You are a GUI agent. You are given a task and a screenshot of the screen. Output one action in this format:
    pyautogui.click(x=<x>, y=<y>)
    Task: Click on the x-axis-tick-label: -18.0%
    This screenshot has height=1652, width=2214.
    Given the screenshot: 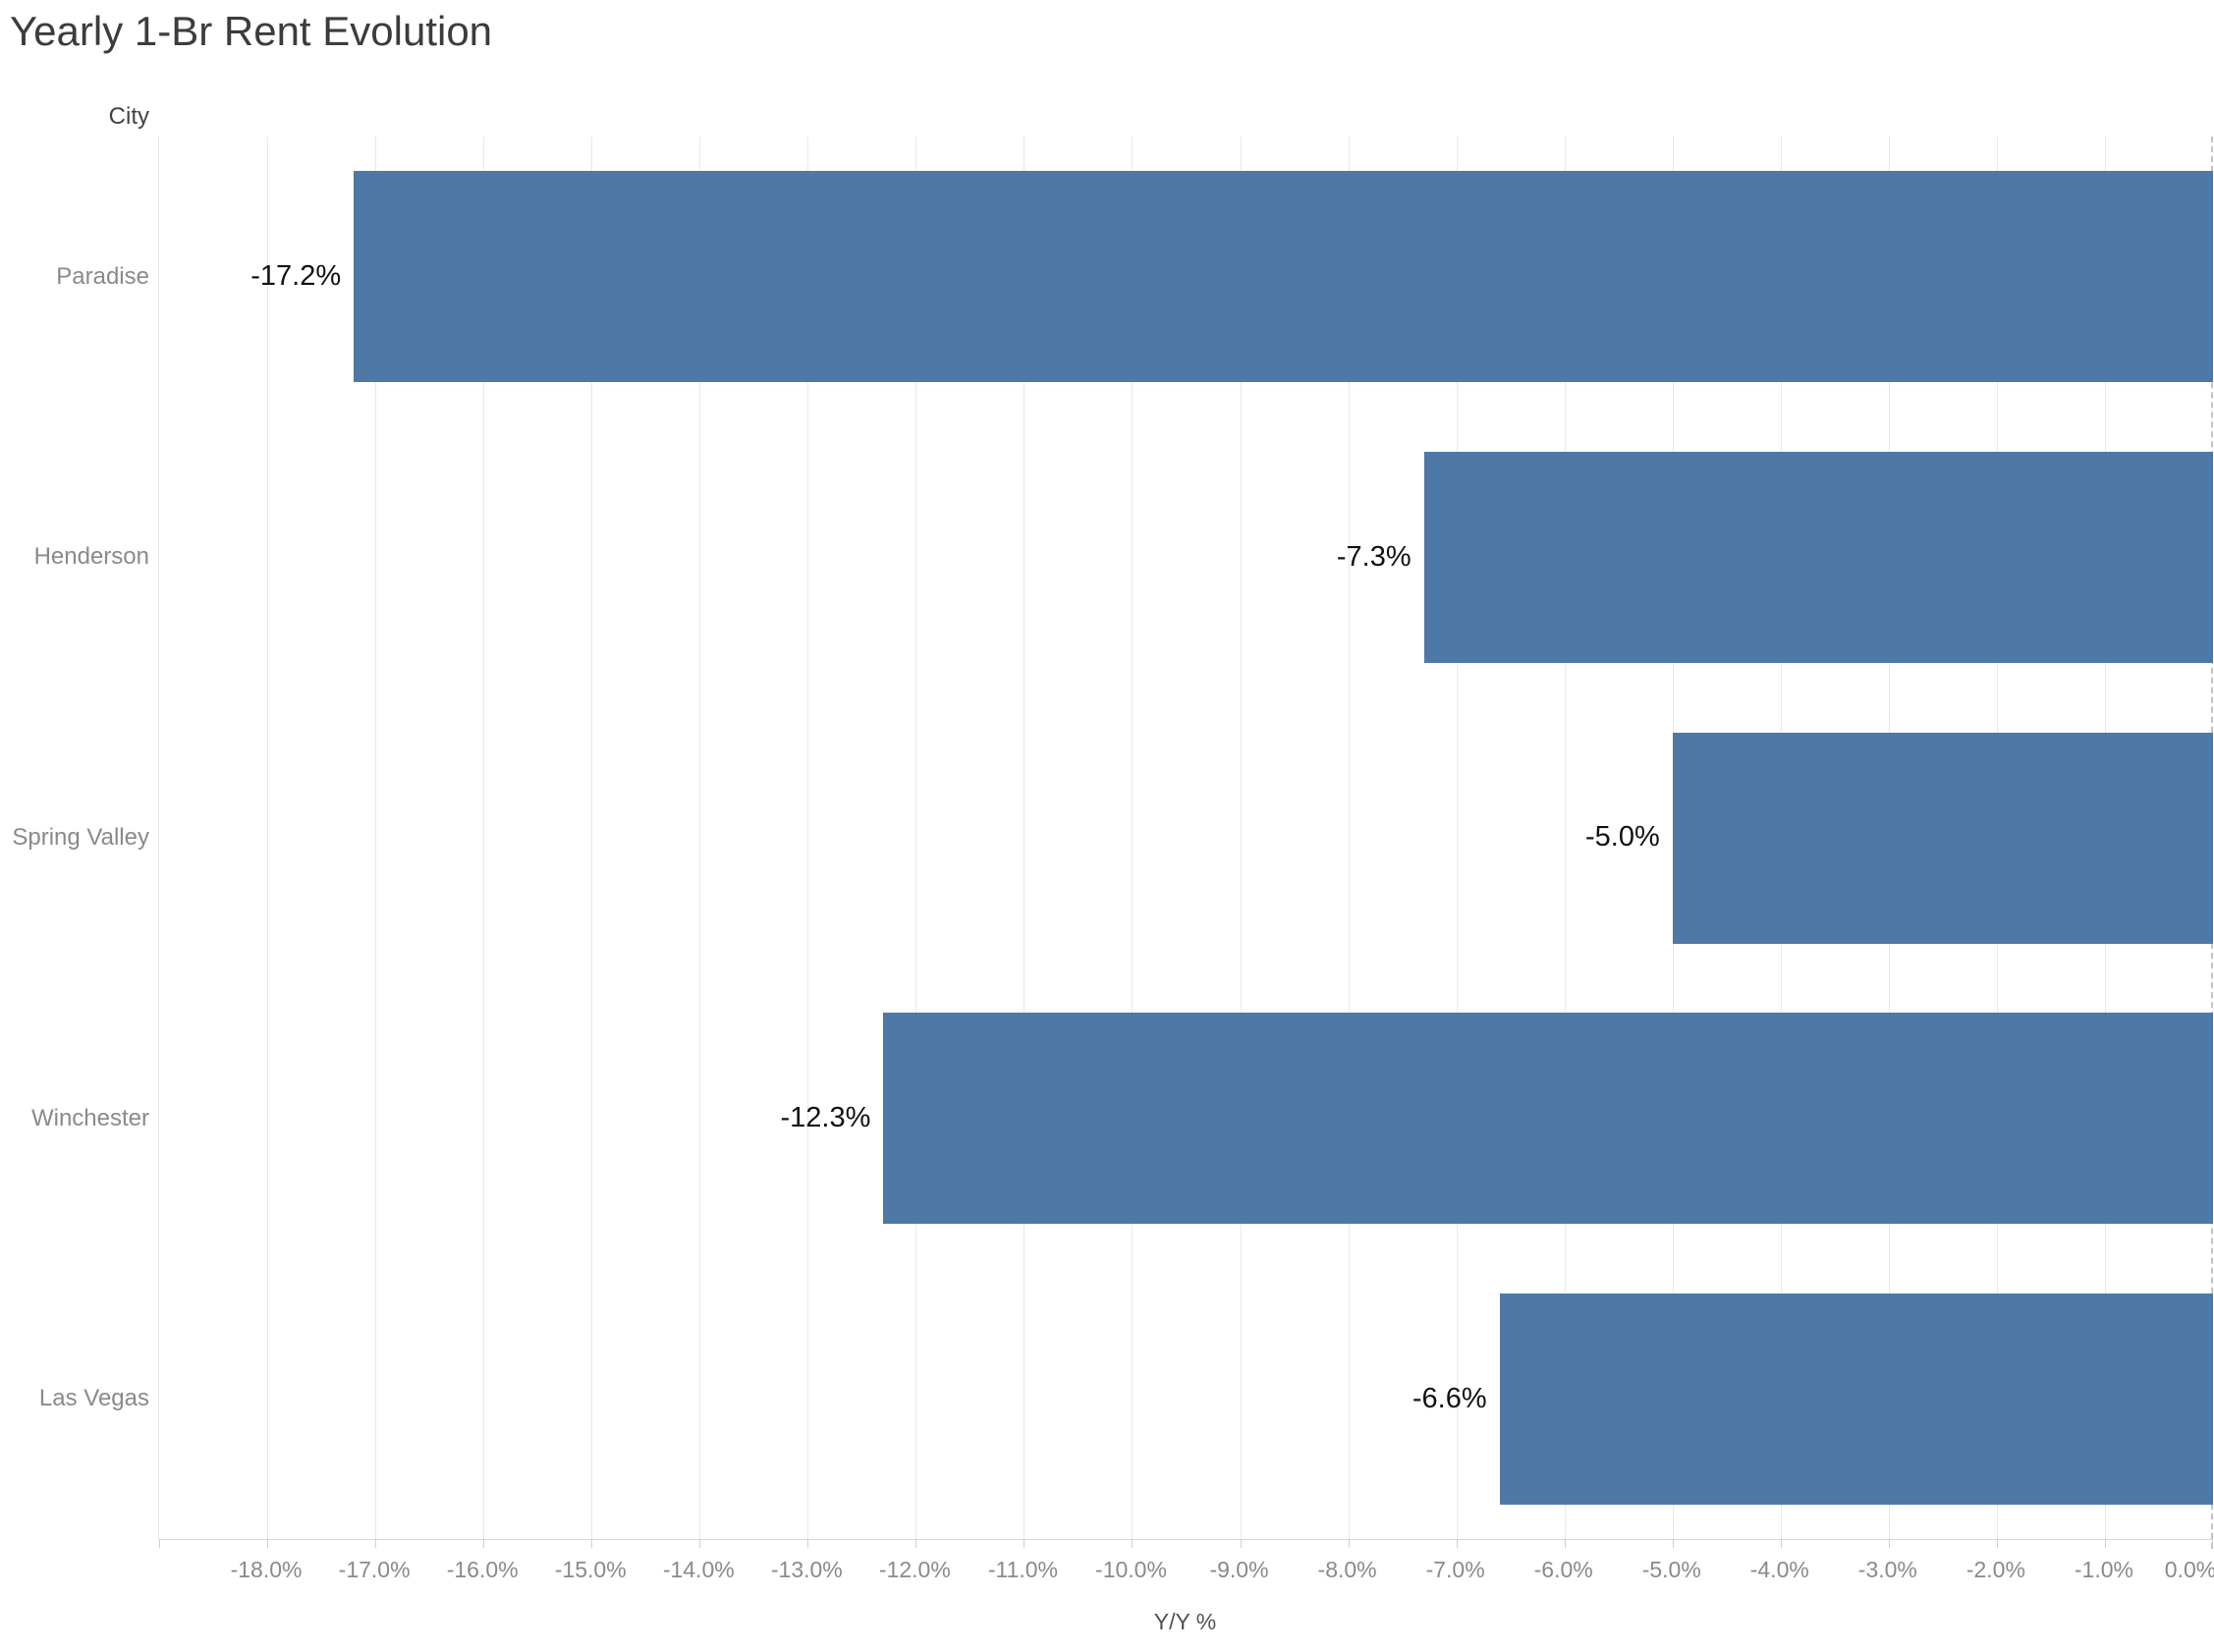 What is the action you would take?
    pyautogui.click(x=266, y=1570)
    